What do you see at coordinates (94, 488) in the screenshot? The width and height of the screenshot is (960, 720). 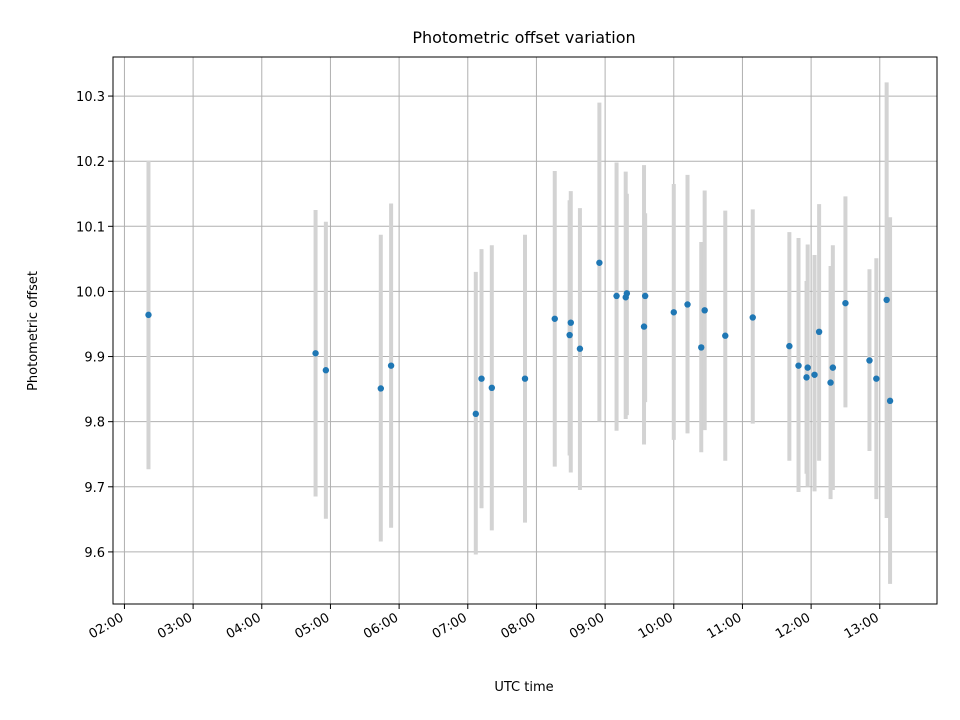 I see `y-tick-label: 9.7` at bounding box center [94, 488].